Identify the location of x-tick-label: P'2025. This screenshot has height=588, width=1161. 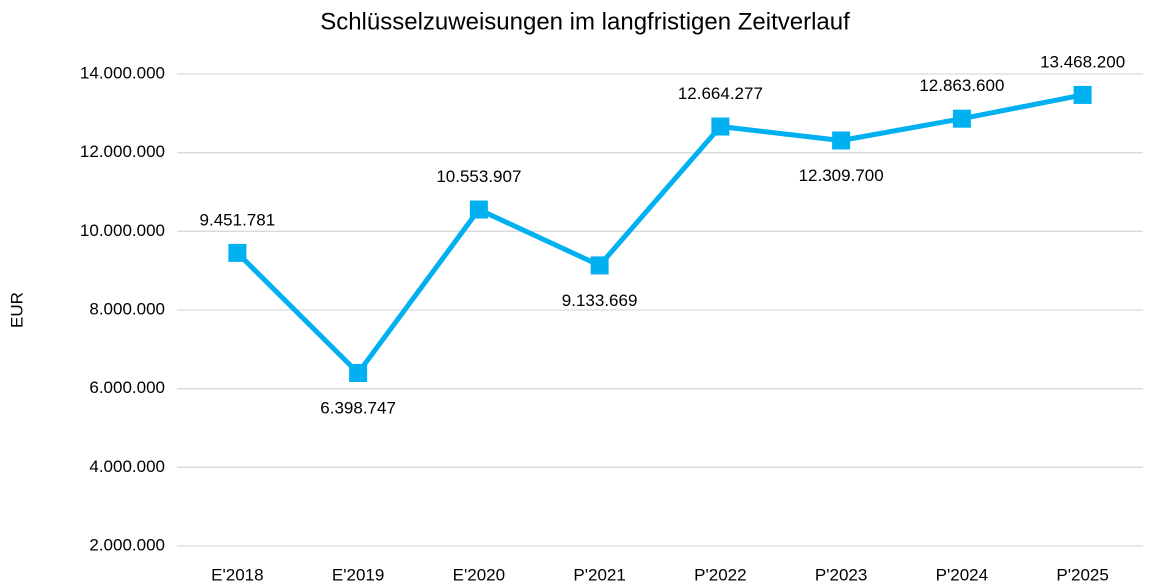
(1082, 574).